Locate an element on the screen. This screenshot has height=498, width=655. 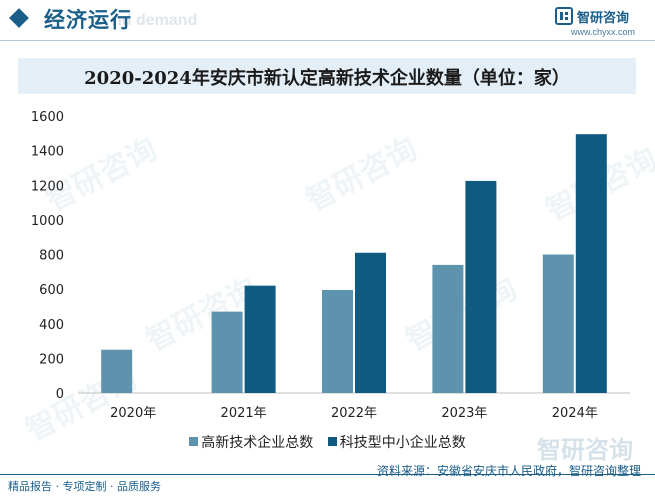
section-title: 经济运行 is located at coordinates (88, 20).